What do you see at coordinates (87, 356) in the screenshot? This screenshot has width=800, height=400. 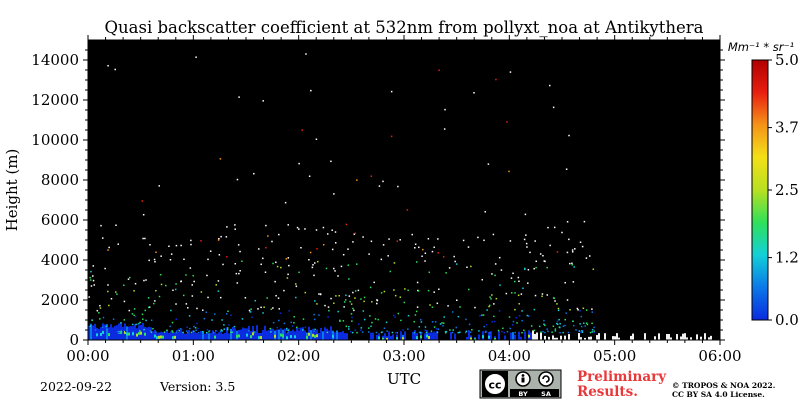 I see `x-tick-label: 00:00` at bounding box center [87, 356].